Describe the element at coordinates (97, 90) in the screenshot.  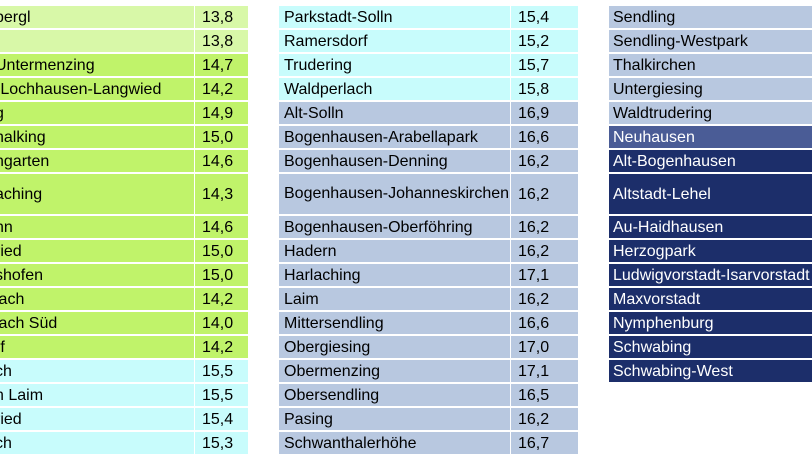
I see `district-name-cell: -Lochhausen-Langwied` at that location.